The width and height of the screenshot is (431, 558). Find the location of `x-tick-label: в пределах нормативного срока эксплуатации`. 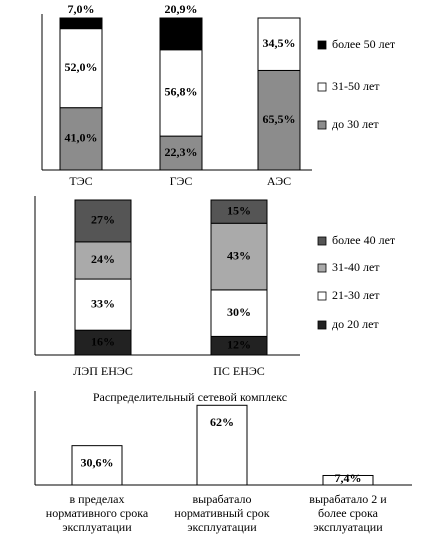

x-tick-label: в пределах нормативного срока эксплуатации is located at coordinates (97, 513).